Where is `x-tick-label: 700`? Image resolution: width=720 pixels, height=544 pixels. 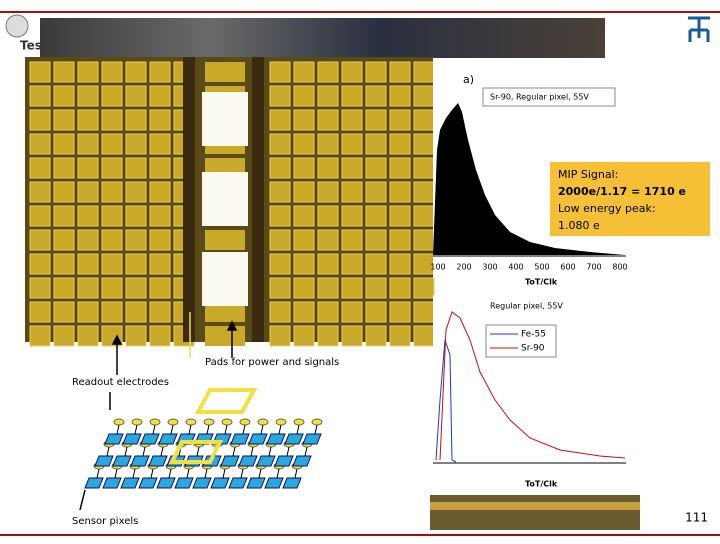 x-tick-label: 700 is located at coordinates (593, 267).